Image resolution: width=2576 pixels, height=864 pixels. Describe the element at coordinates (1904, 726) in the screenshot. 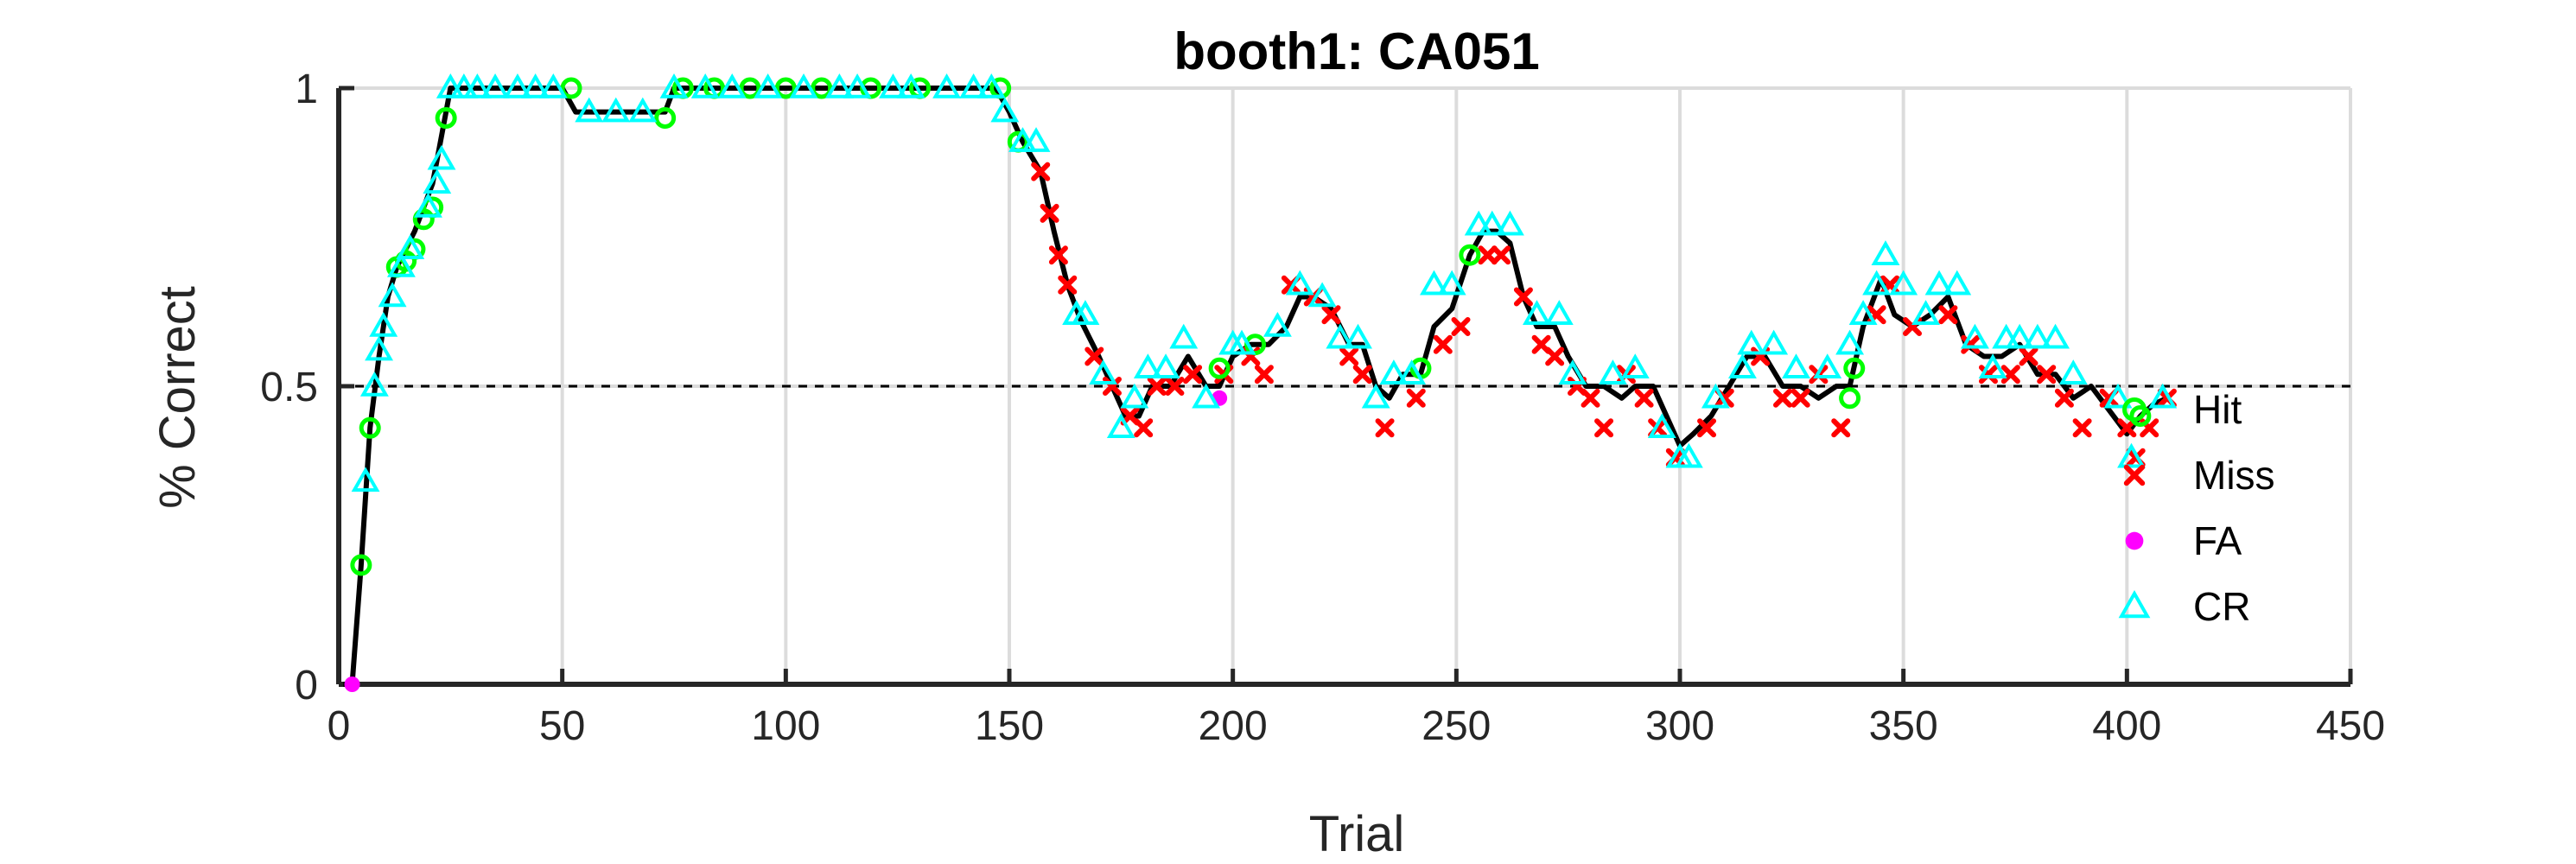

I see `x-tick-label: 350` at that location.